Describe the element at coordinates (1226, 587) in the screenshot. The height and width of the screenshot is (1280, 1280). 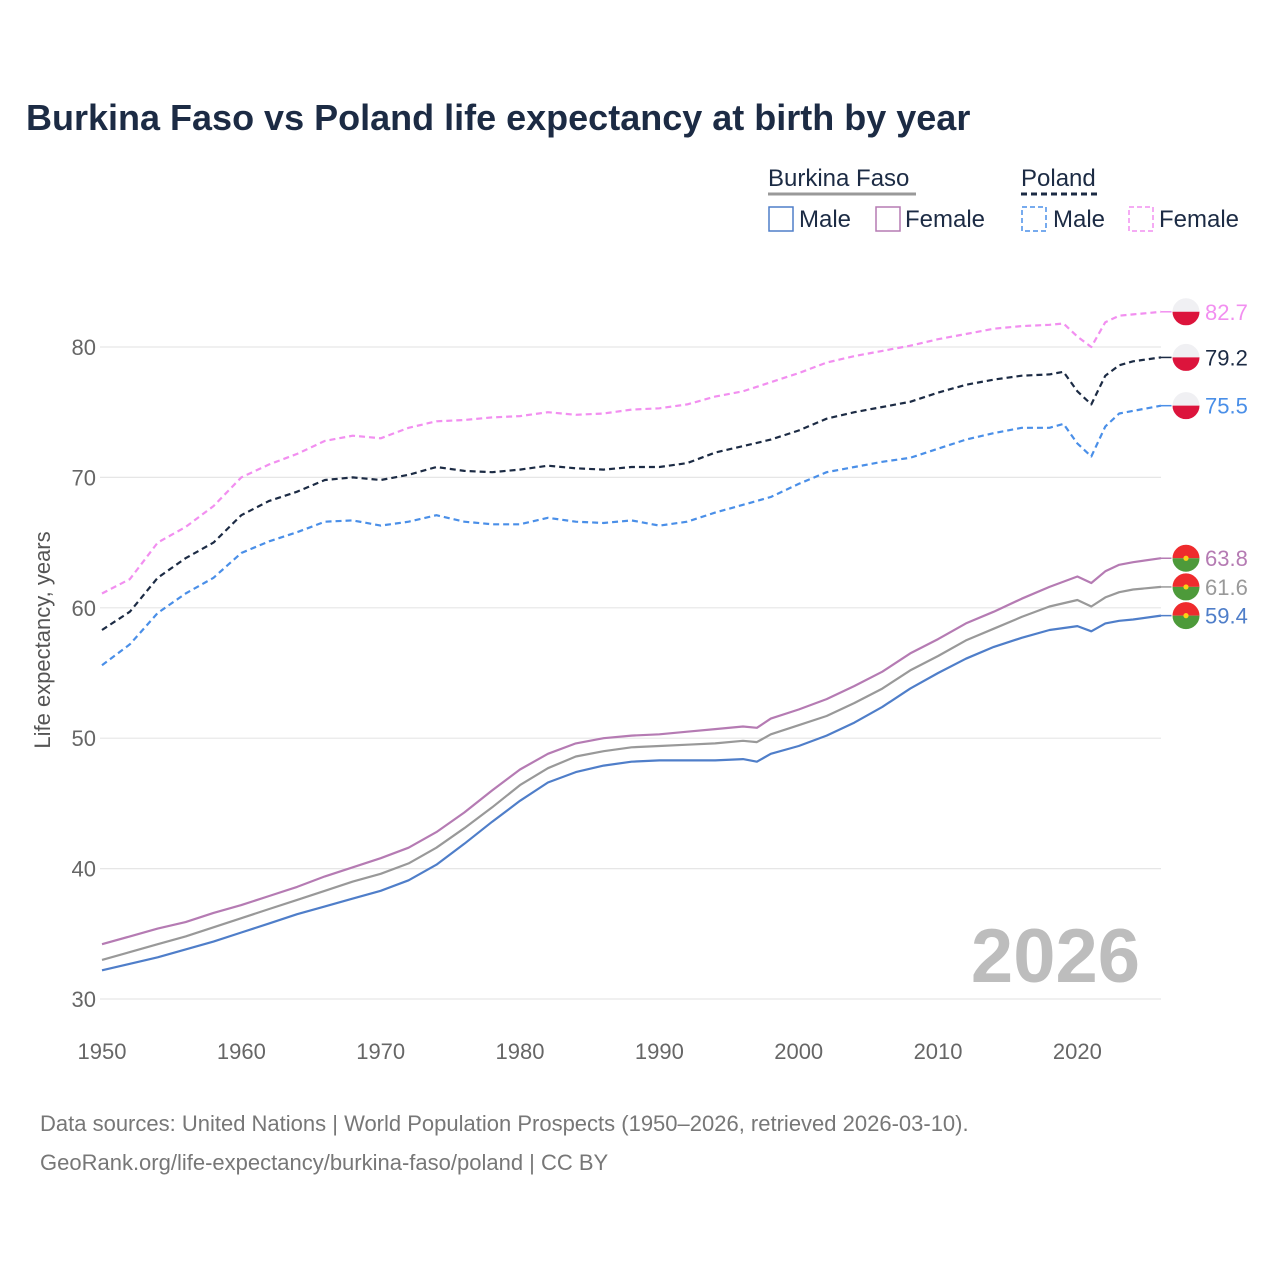
I see `end-label-bf_total: 61.6` at that location.